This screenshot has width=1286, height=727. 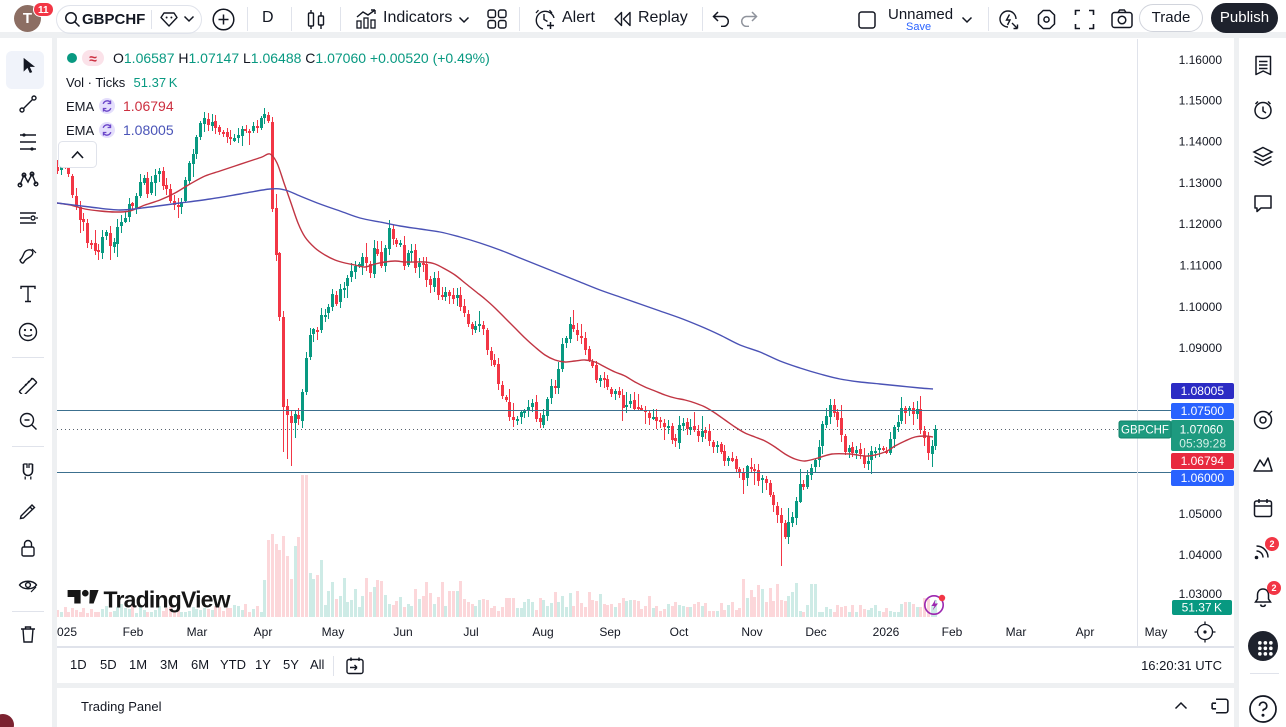 I want to click on svg-text: 1.07500, so click(x=1203, y=411).